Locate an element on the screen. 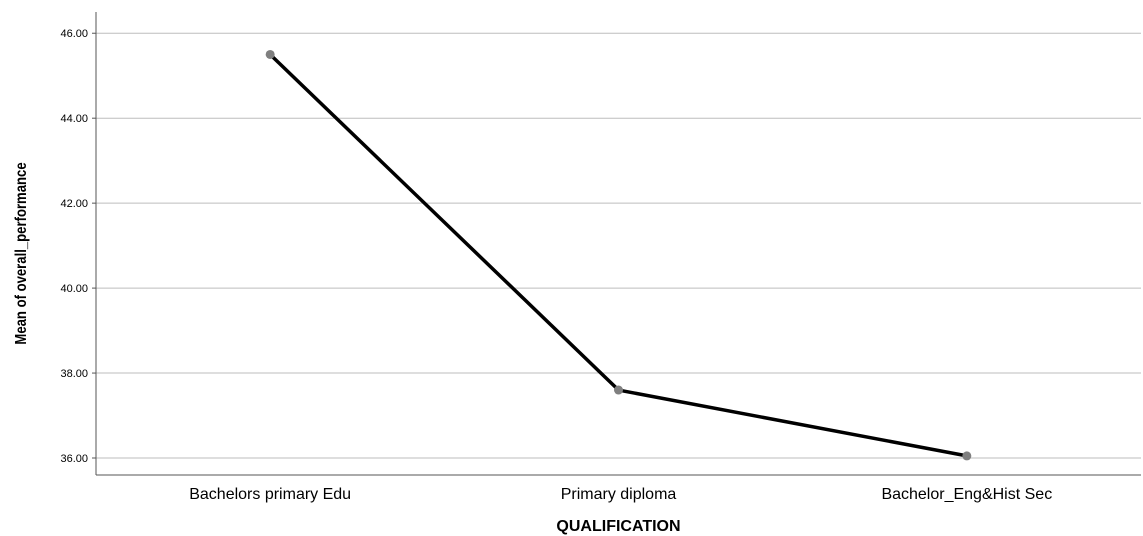 Image resolution: width=1143 pixels, height=536 pixels. y-tick-label: 46.00 is located at coordinates (74, 34).